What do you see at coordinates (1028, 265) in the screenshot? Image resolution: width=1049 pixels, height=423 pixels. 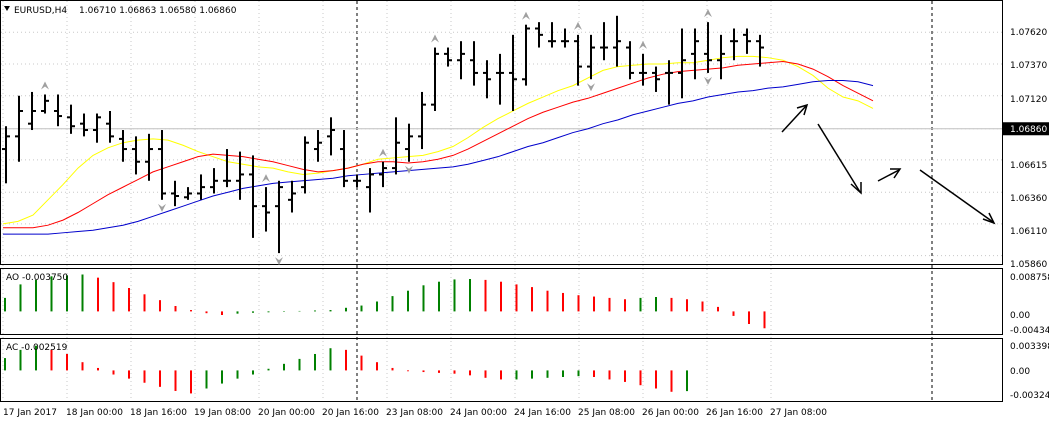 I see `price-tick-label: 1.05860` at bounding box center [1028, 265].